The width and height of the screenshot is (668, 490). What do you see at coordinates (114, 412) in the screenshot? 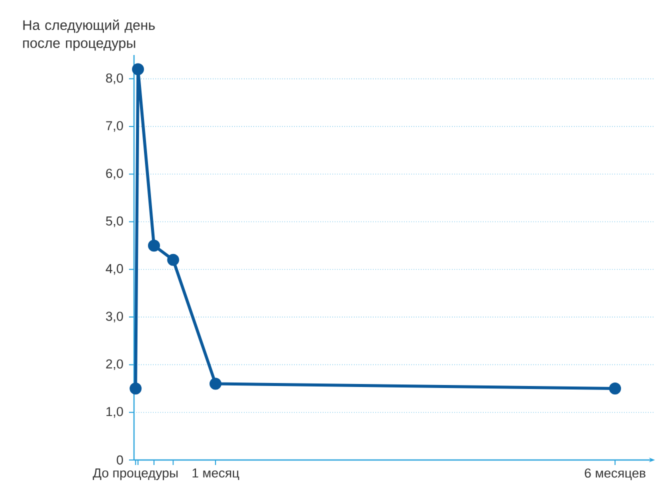
I see `y-tick-label: 1,0` at bounding box center [114, 412].